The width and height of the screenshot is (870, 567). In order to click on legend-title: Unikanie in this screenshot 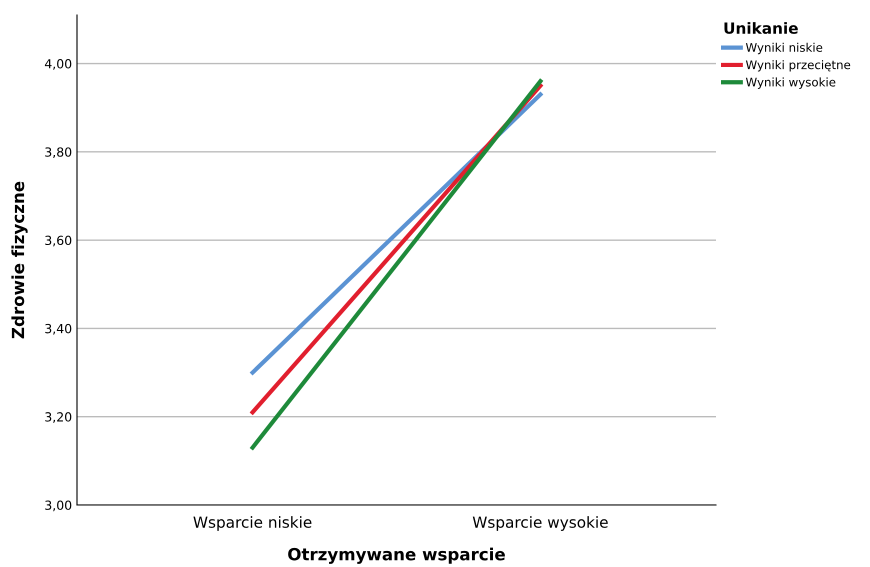, I will do `click(761, 28)`.